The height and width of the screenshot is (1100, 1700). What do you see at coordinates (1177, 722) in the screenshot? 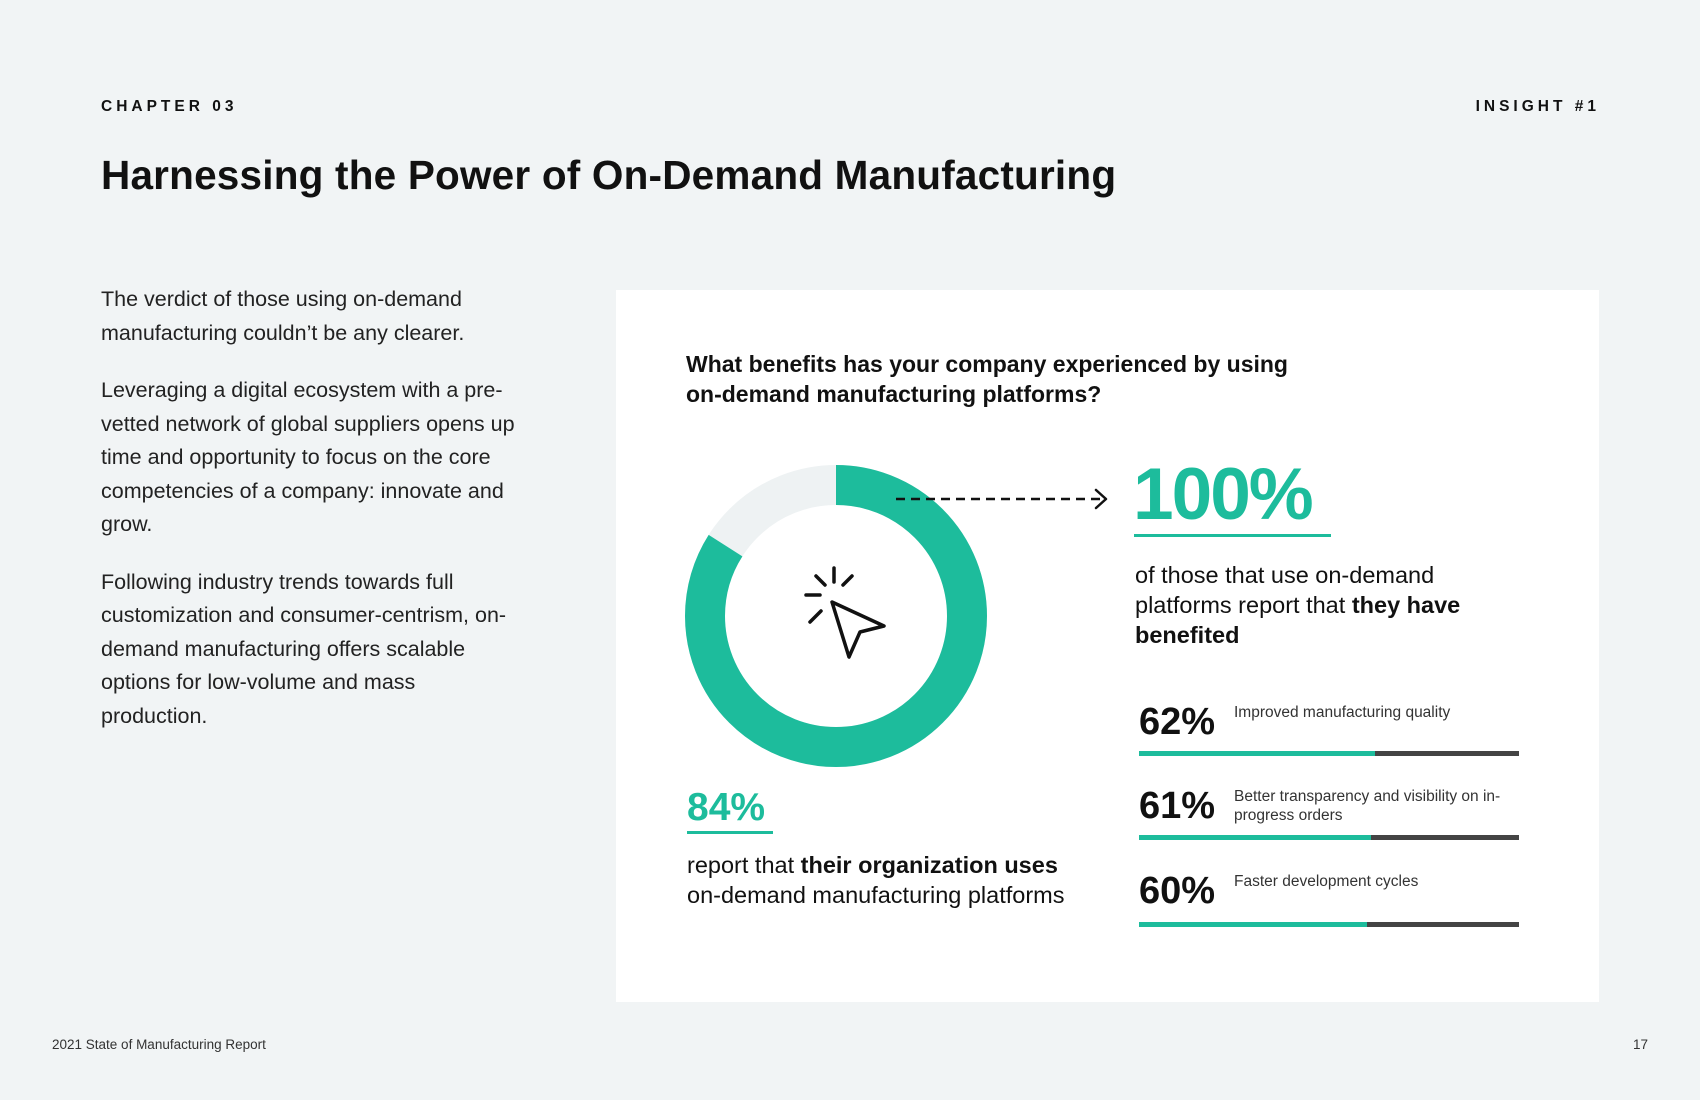
I see `breakdown-percent: 62%` at bounding box center [1177, 722].